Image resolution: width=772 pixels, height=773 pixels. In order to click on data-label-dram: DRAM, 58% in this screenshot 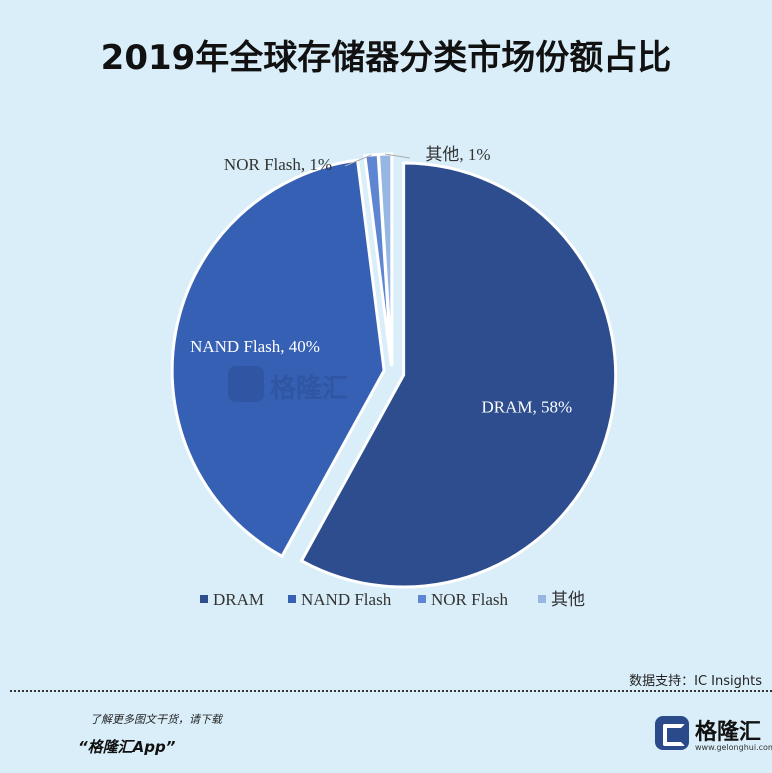, I will do `click(526, 407)`.